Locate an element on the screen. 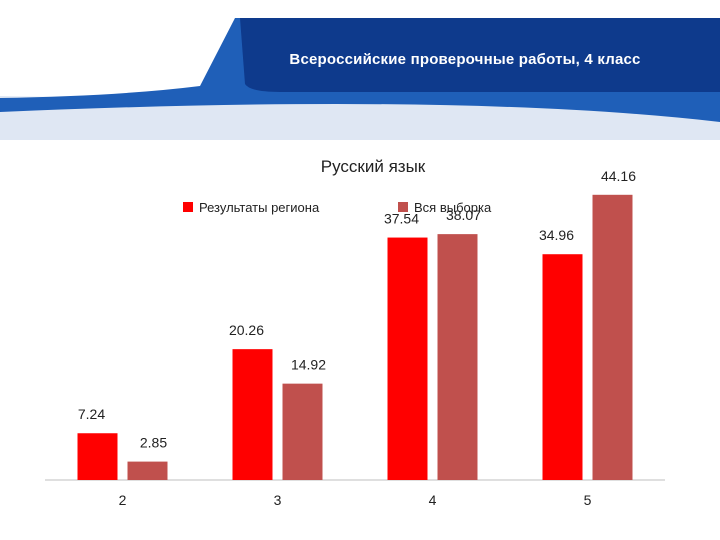 Image resolution: width=720 pixels, height=540 pixels. x-tick-label-4: 4 is located at coordinates (433, 500).